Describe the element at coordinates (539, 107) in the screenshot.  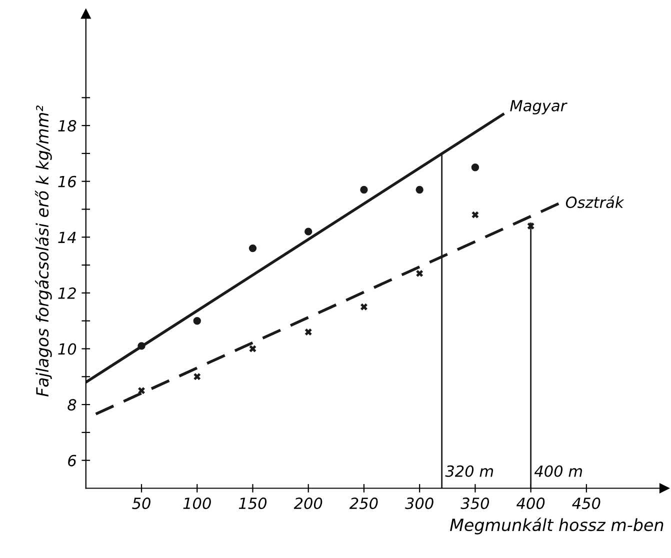
I see `series-label: Magyar` at that location.